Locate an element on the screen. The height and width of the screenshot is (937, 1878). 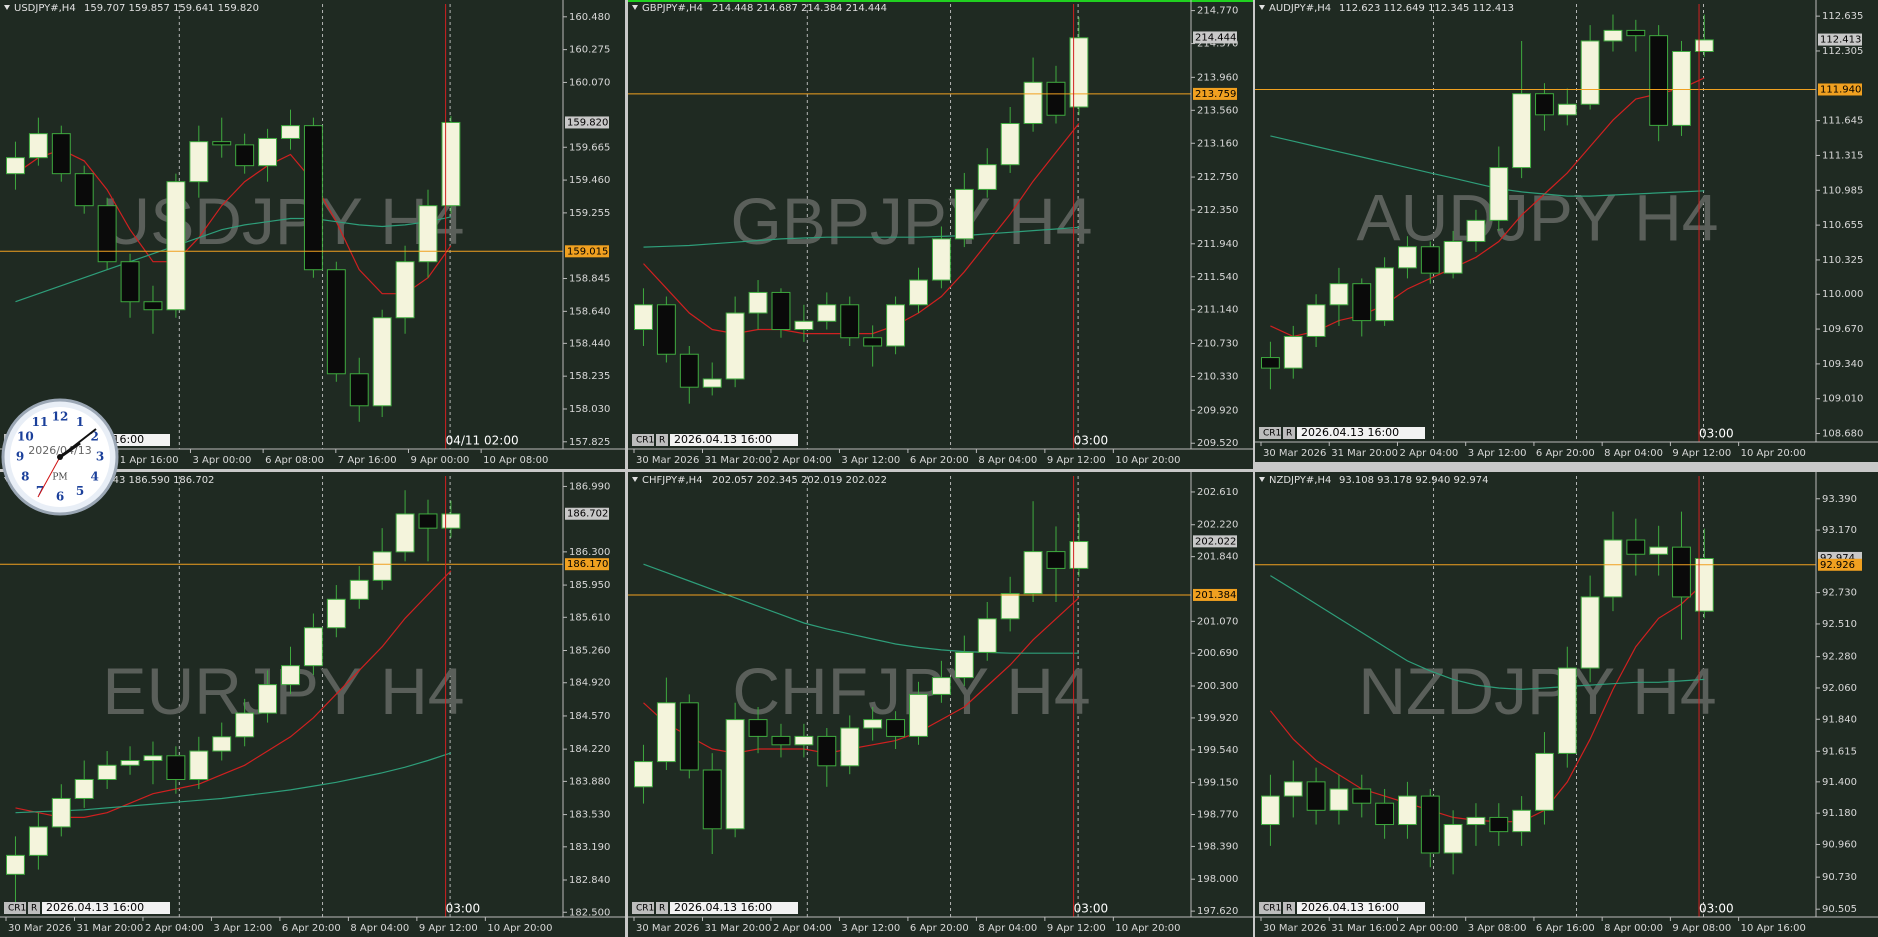
x-tick-label: 3 Apr 08:00 is located at coordinates (1497, 928).